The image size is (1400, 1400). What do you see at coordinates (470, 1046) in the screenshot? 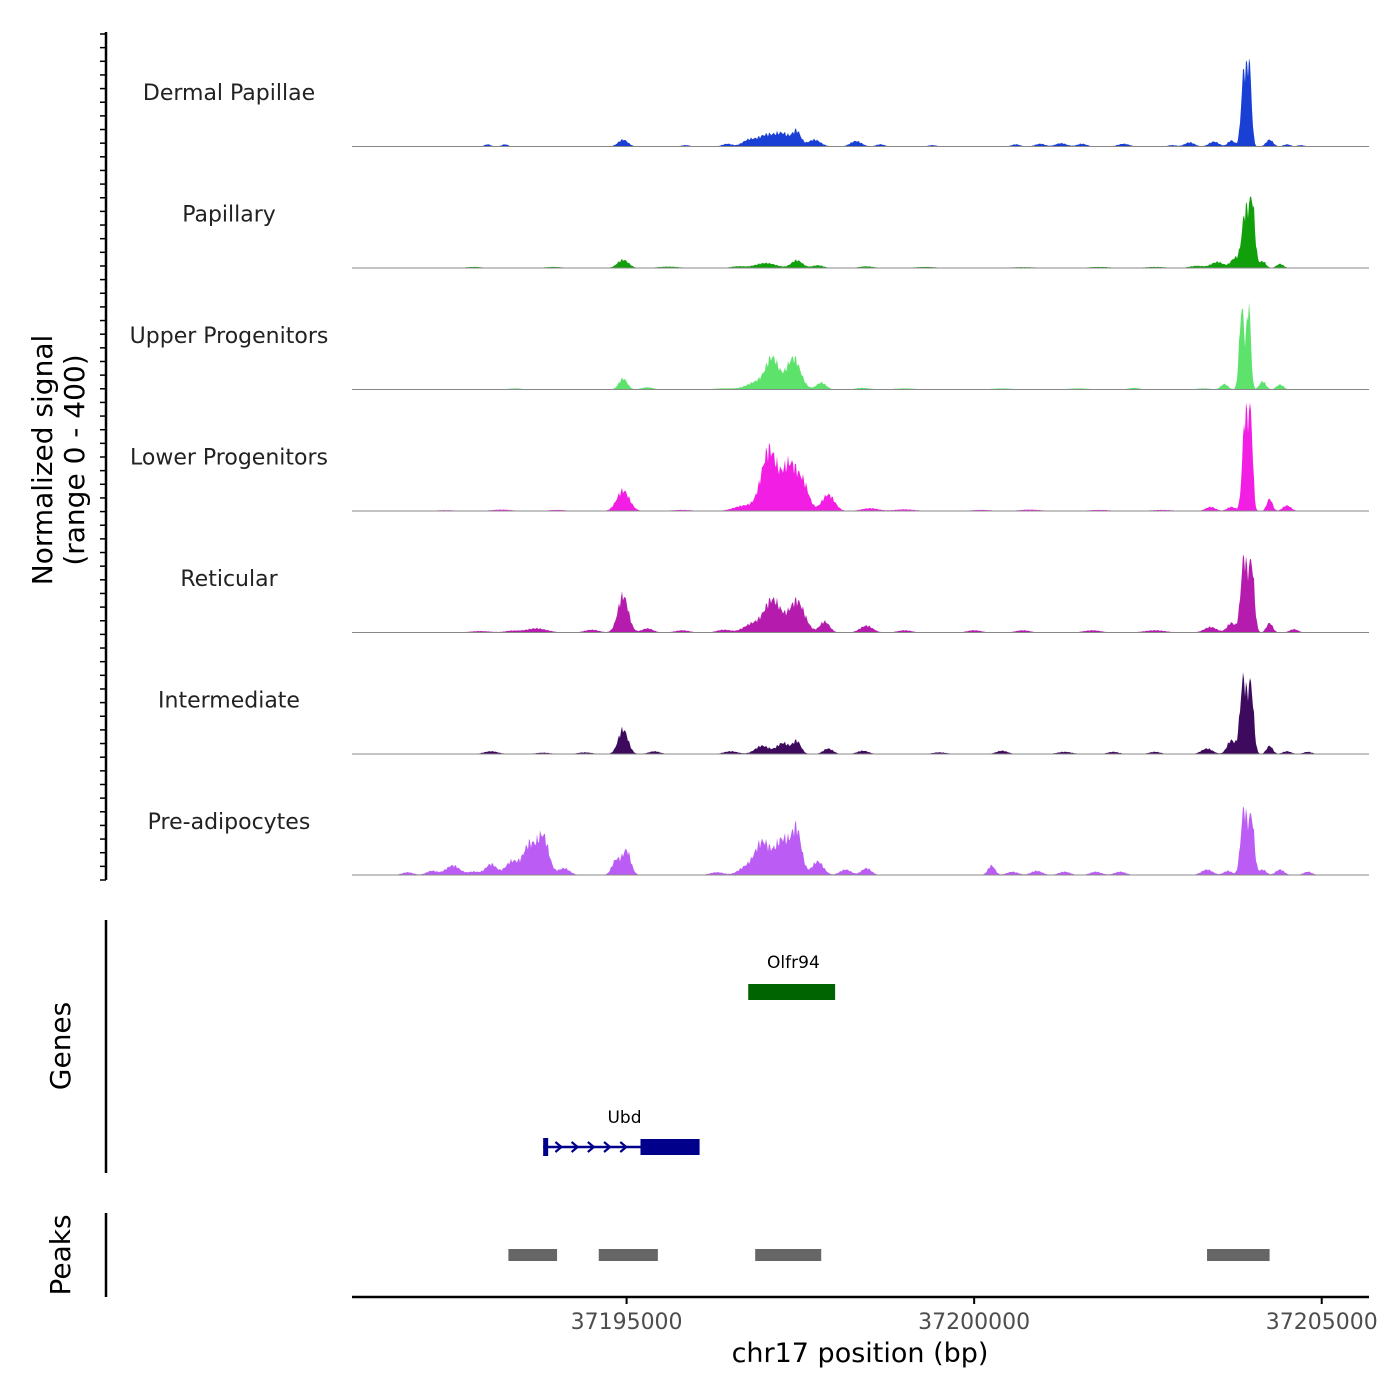
I see `genes-panel: Olfr94 Ubd` at bounding box center [470, 1046].